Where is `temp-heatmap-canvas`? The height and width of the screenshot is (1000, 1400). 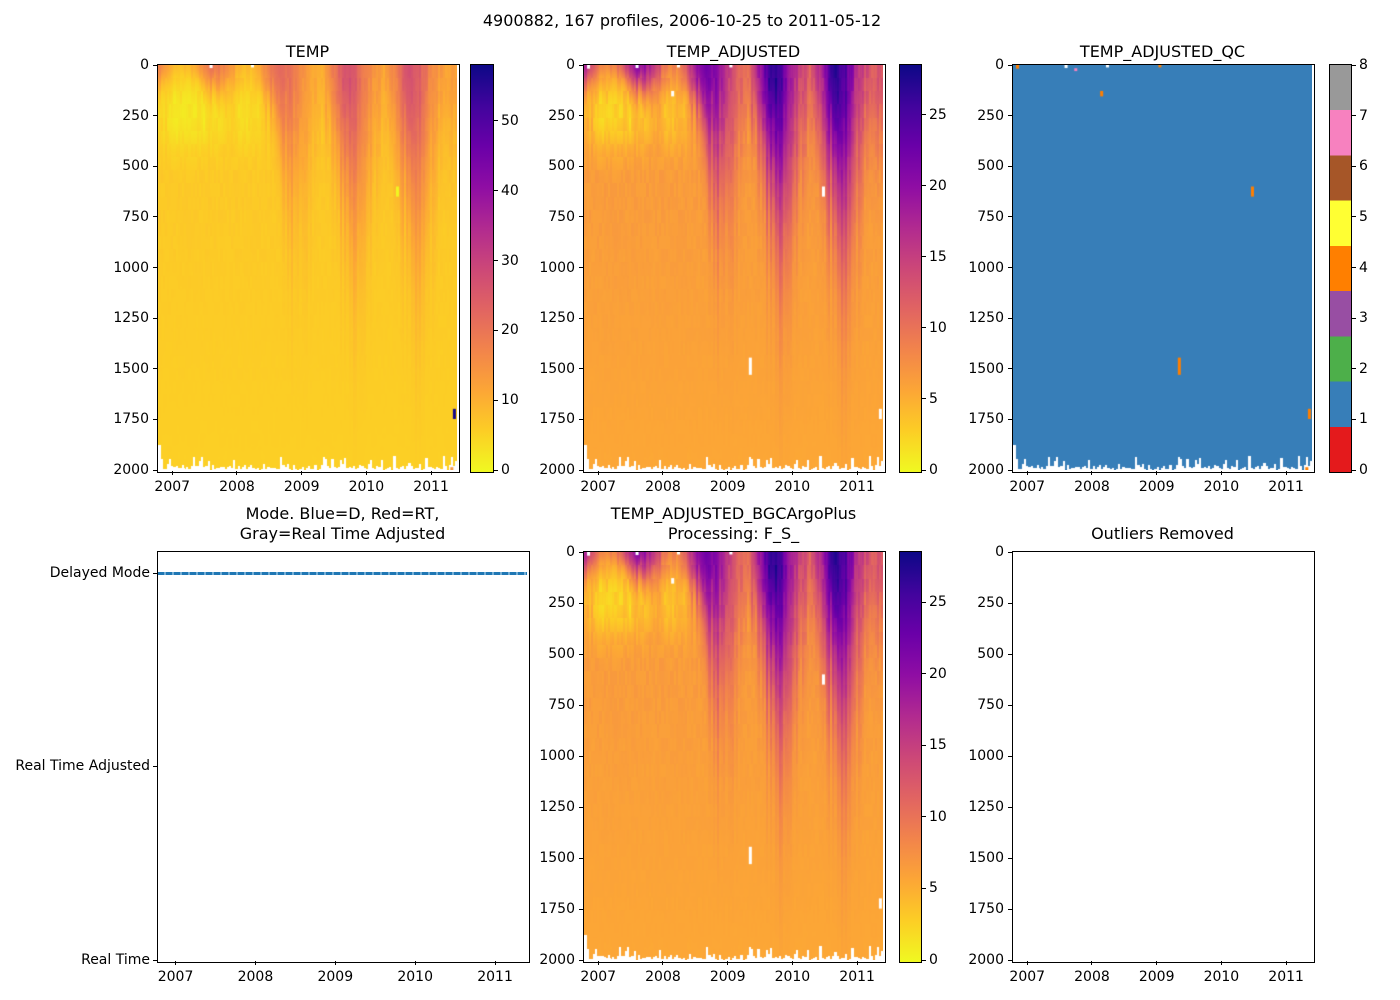 temp-heatmap-canvas is located at coordinates (307, 267).